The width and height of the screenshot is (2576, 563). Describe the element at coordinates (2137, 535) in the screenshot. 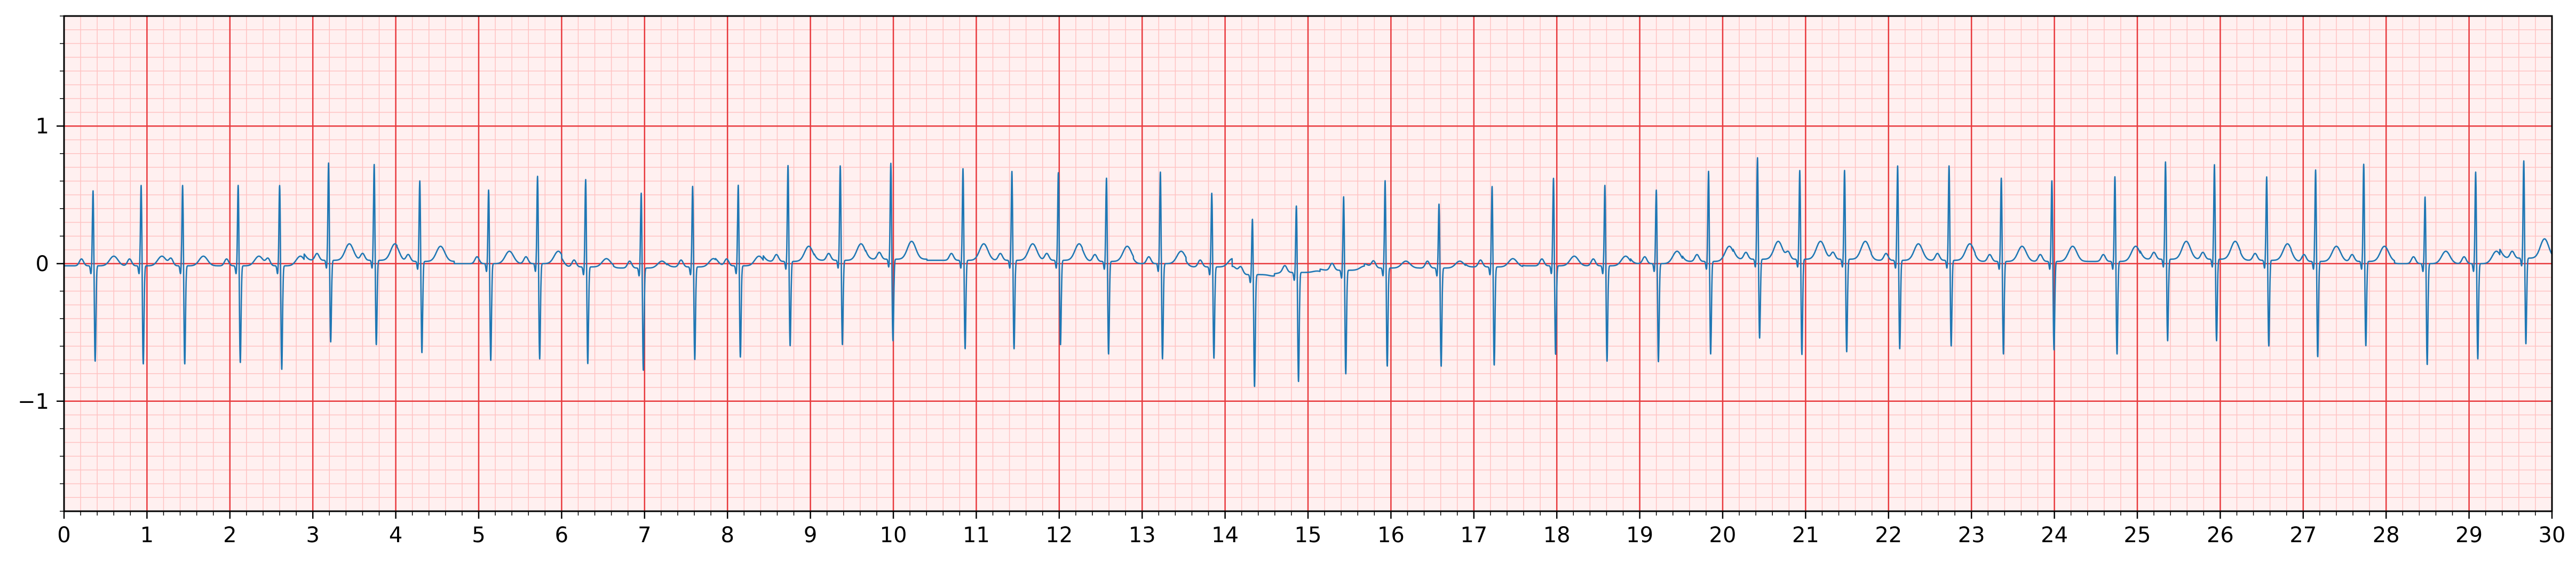

I see `x-tick-label: 25` at that location.